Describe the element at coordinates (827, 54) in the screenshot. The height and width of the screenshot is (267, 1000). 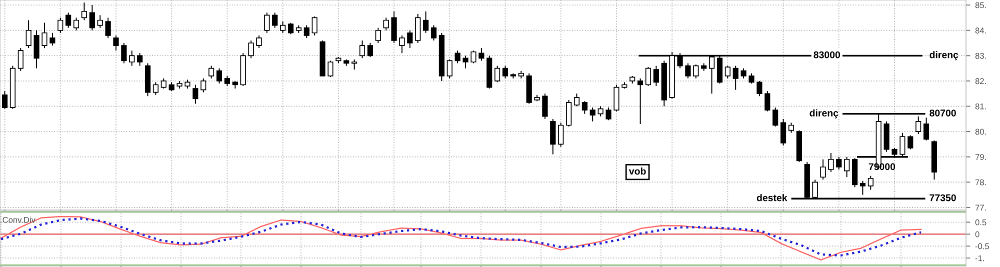
I see `ref-line-label: 83000` at that location.